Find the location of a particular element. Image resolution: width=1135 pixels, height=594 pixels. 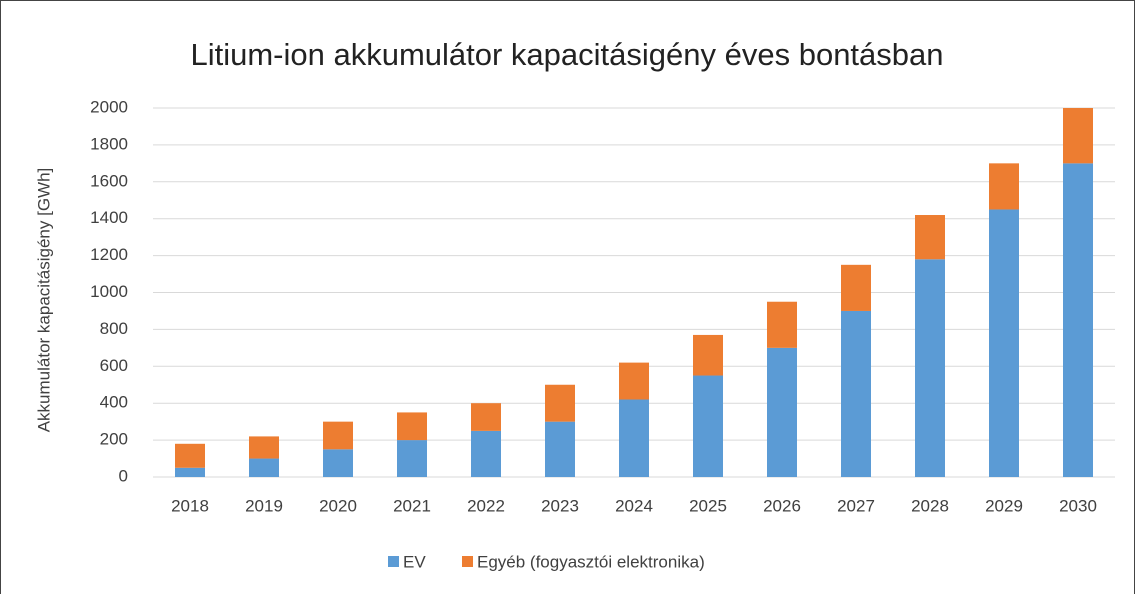

y-tick-label: 1200 is located at coordinates (109, 254).